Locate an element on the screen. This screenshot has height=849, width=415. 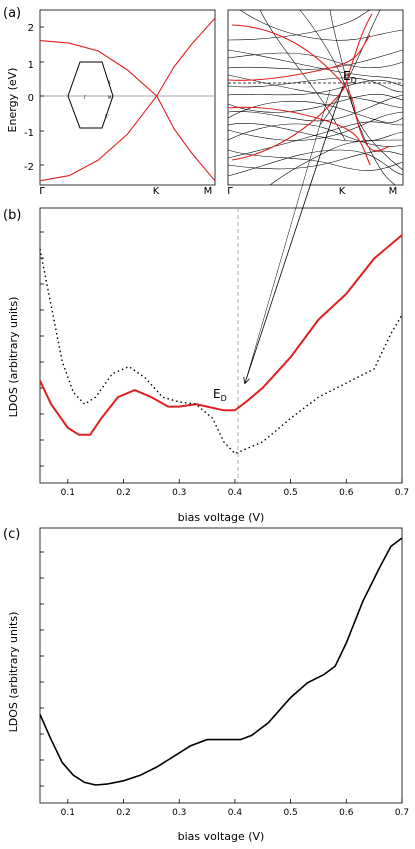
panel-c-xlabel: bias voltage (V) is located at coordinates (221, 836).